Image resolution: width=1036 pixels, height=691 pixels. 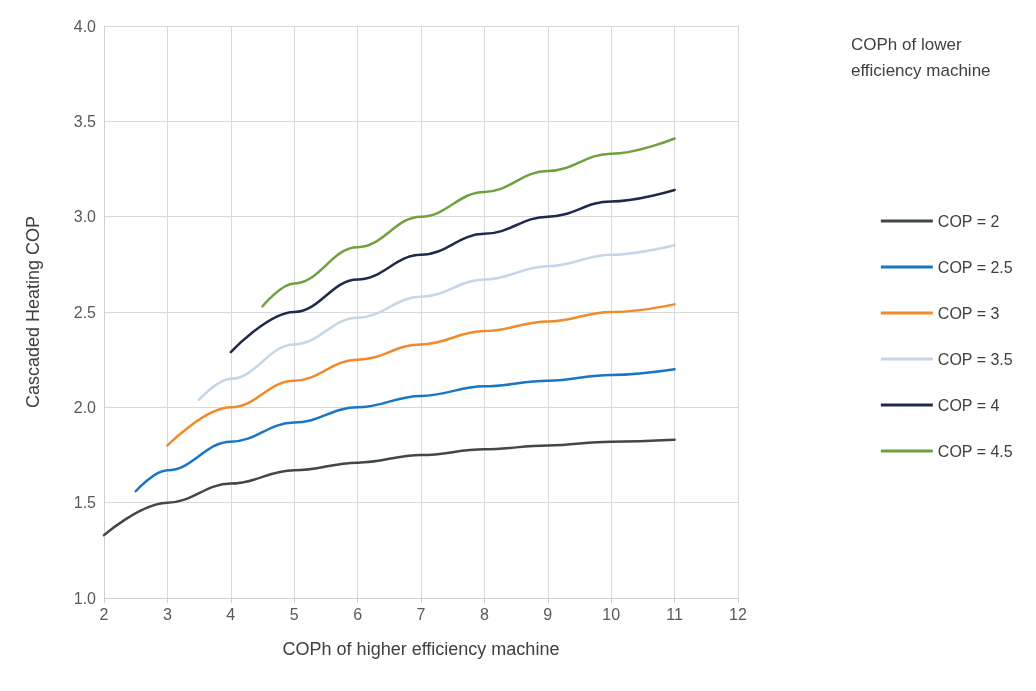 What do you see at coordinates (975, 267) in the screenshot?
I see `legend-label: COP = 2.5` at bounding box center [975, 267].